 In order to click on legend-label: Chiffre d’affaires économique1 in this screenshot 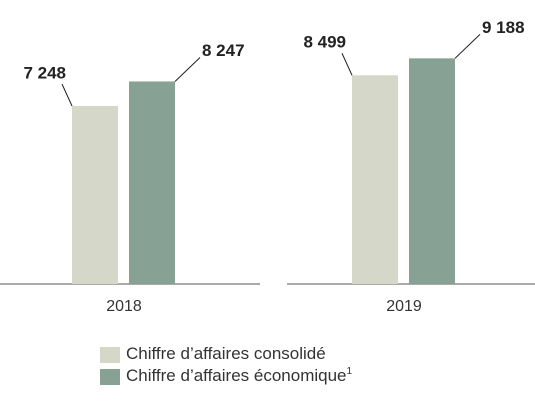, I will do `click(239, 376)`.